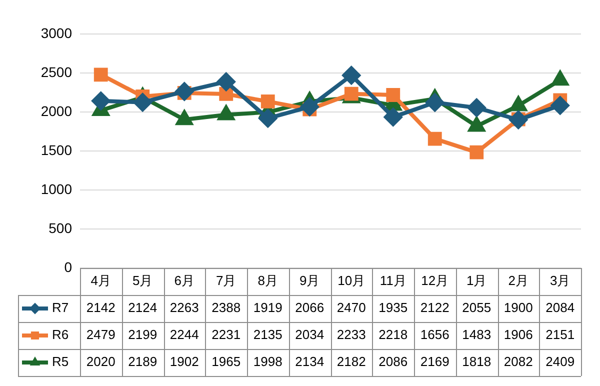 The width and height of the screenshot is (600, 386). What do you see at coordinates (435, 362) in the screenshot?
I see `data-label: 2169` at bounding box center [435, 362].